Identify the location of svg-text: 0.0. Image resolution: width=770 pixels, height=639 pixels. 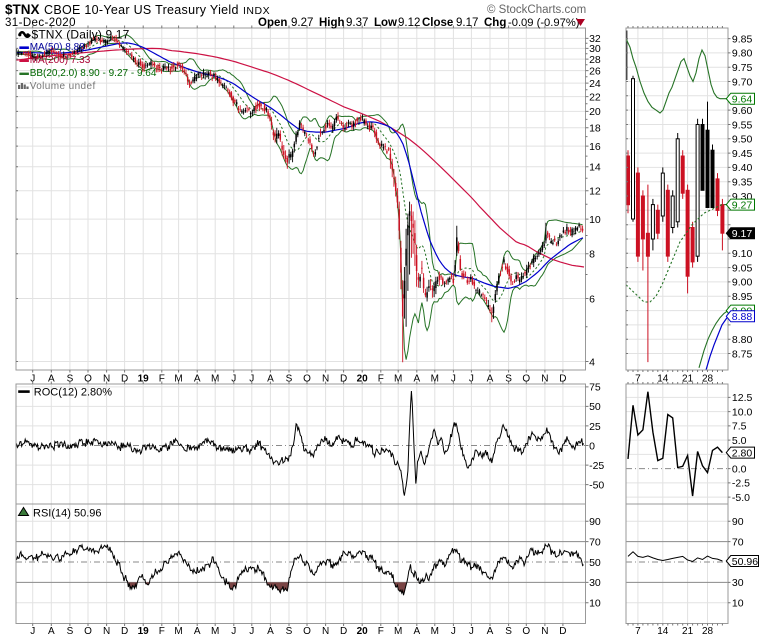
(739, 469).